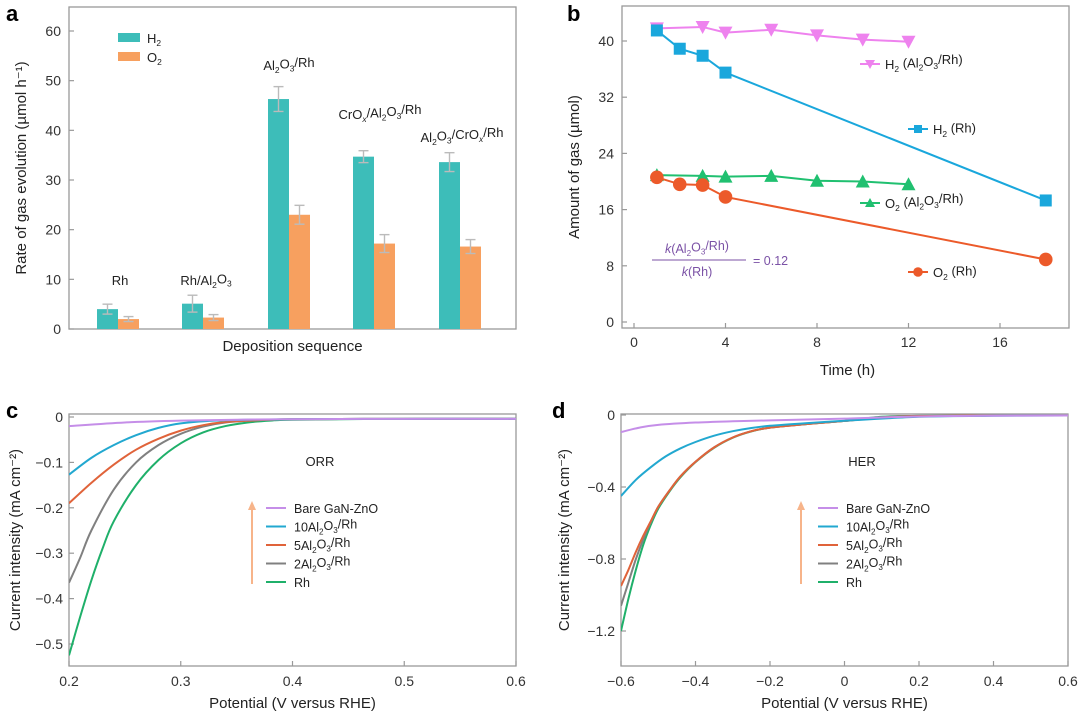  Describe the element at coordinates (53, 279) in the screenshot. I see `y-tick-label: 10` at that location.